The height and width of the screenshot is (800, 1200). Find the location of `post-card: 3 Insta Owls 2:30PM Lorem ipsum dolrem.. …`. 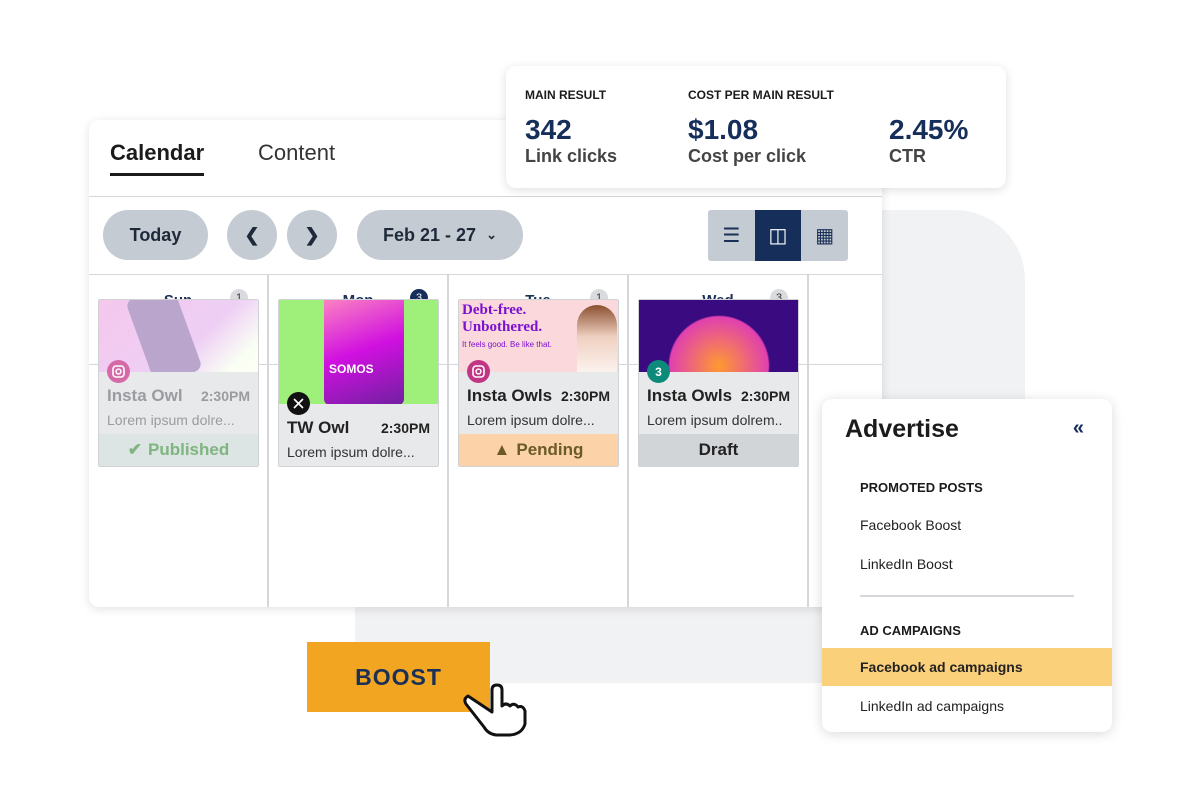

post-card: 3 Insta Owls 2:30PM Lorem ipsum dolrem.. … is located at coordinates (718, 383).